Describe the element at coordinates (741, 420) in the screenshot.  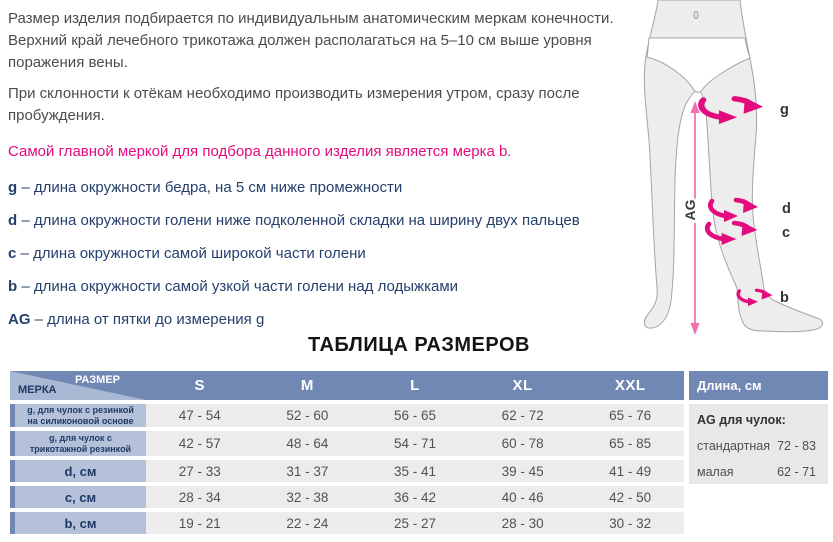
I see `length-panel-subtitle: AG для чулок:` at that location.